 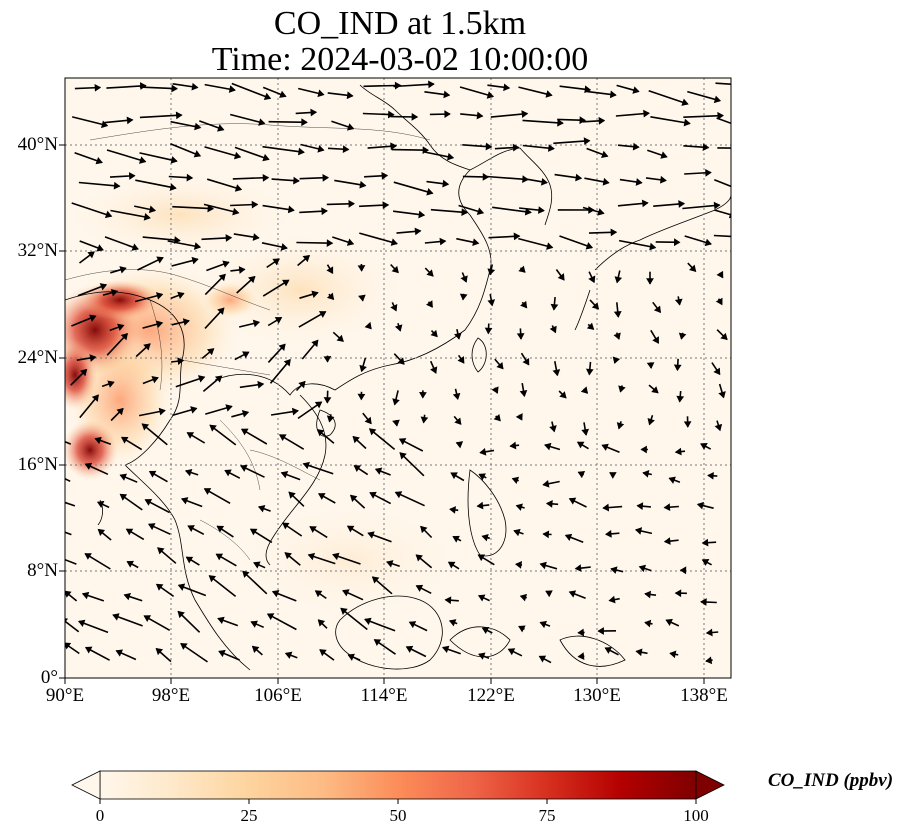 What do you see at coordinates (37, 250) in the screenshot?
I see `lat-tick-label: 32°N` at bounding box center [37, 250].